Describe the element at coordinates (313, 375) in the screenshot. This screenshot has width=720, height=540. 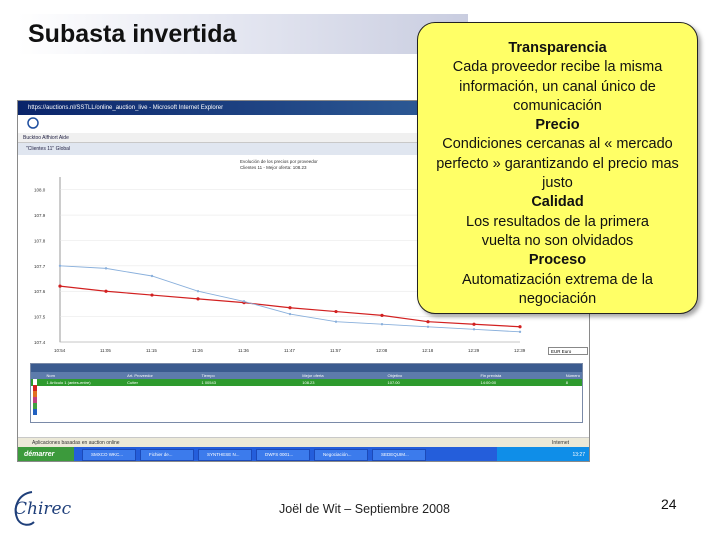
I see `grid-column-header: Mejor oferta` at that location.